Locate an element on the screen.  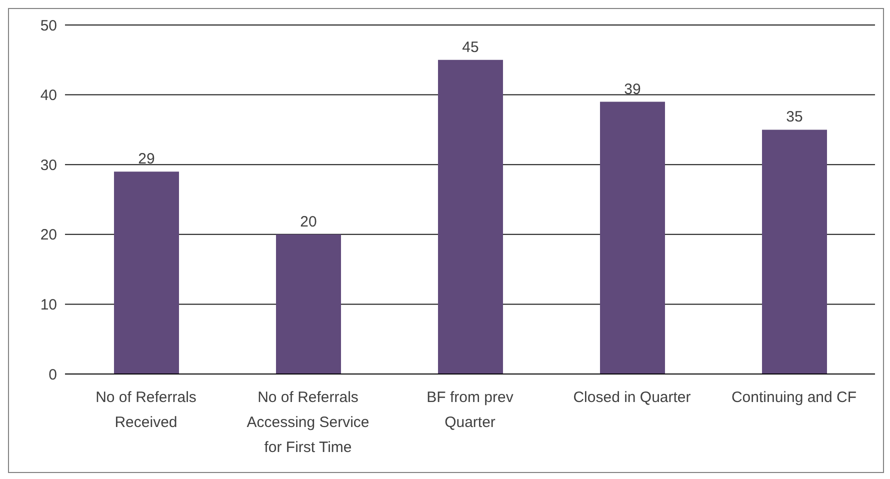
y-tick-label: 10 is located at coordinates (48, 305).